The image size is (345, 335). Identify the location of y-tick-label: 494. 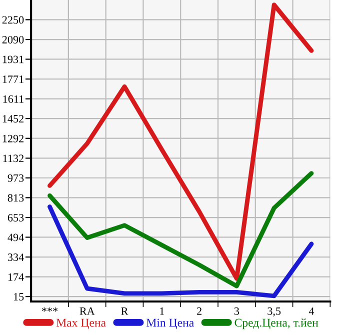
(16, 238).